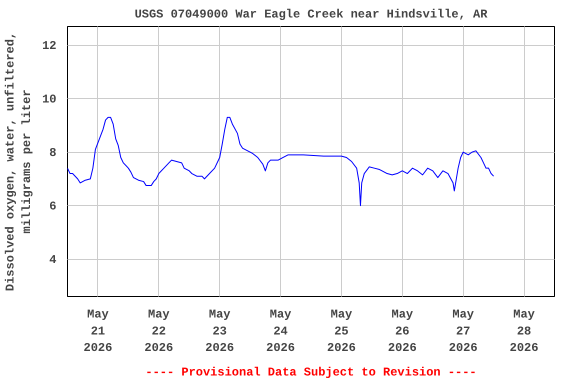  Describe the element at coordinates (52, 260) in the screenshot. I see `y-tick-label: 4` at that location.